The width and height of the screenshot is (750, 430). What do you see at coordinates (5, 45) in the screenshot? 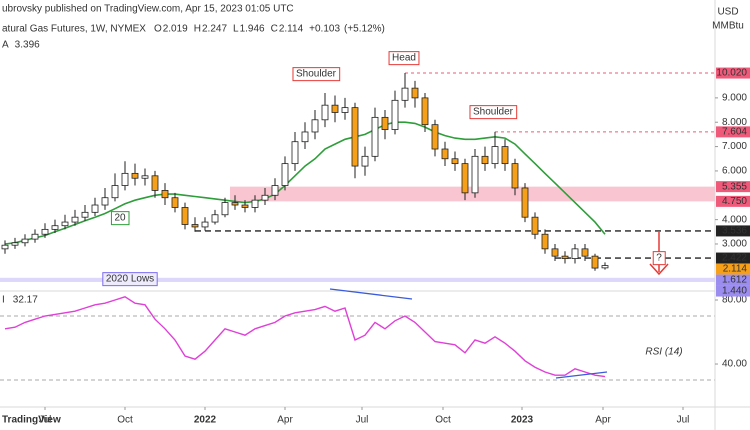
I see `legend-text: A` at bounding box center [5, 45].